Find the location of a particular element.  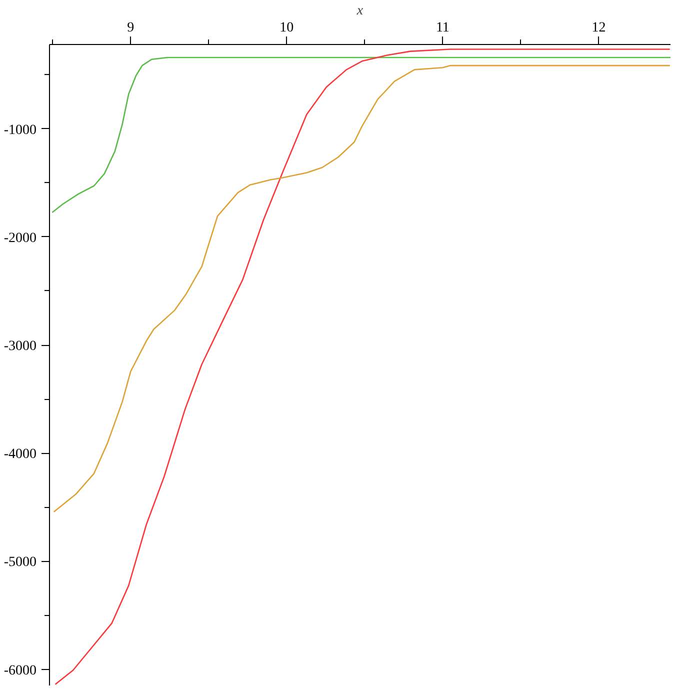

x-axis-title: x is located at coordinates (360, 11).